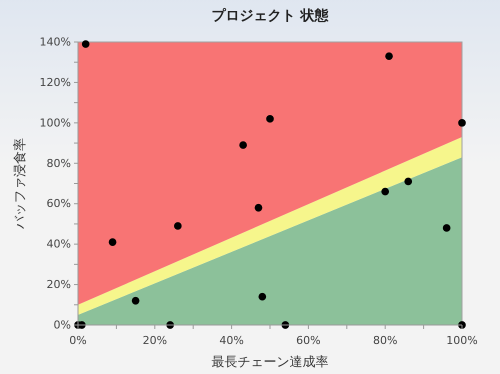 The width and height of the screenshot is (500, 374). I want to click on x-tick-label: 100%, so click(462, 341).